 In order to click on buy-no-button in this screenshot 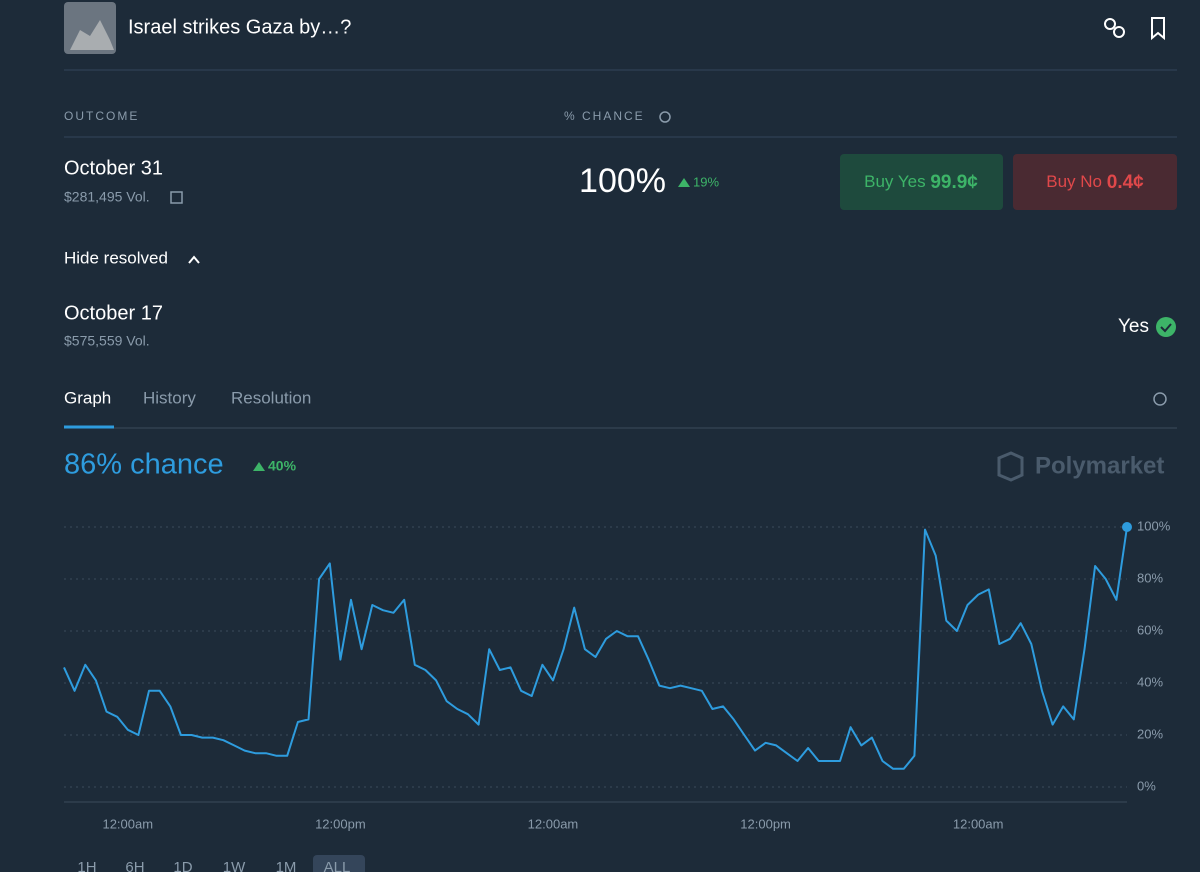, I will do `click(1095, 182)`.